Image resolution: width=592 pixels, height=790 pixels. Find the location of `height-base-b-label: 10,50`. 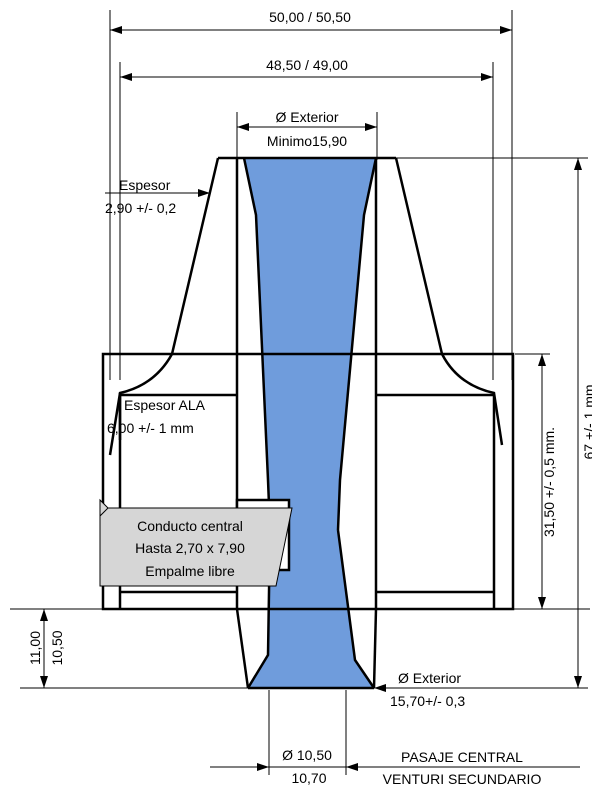

height-base-b-label: 10,50 is located at coordinates (57, 647).